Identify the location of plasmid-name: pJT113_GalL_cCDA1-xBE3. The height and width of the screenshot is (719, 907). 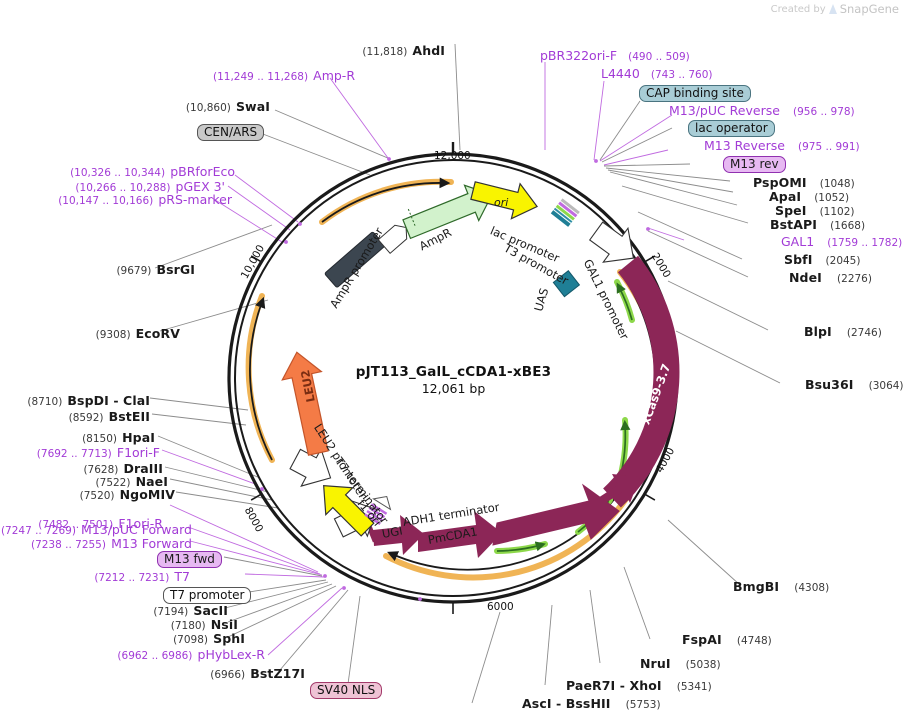
(453, 372).